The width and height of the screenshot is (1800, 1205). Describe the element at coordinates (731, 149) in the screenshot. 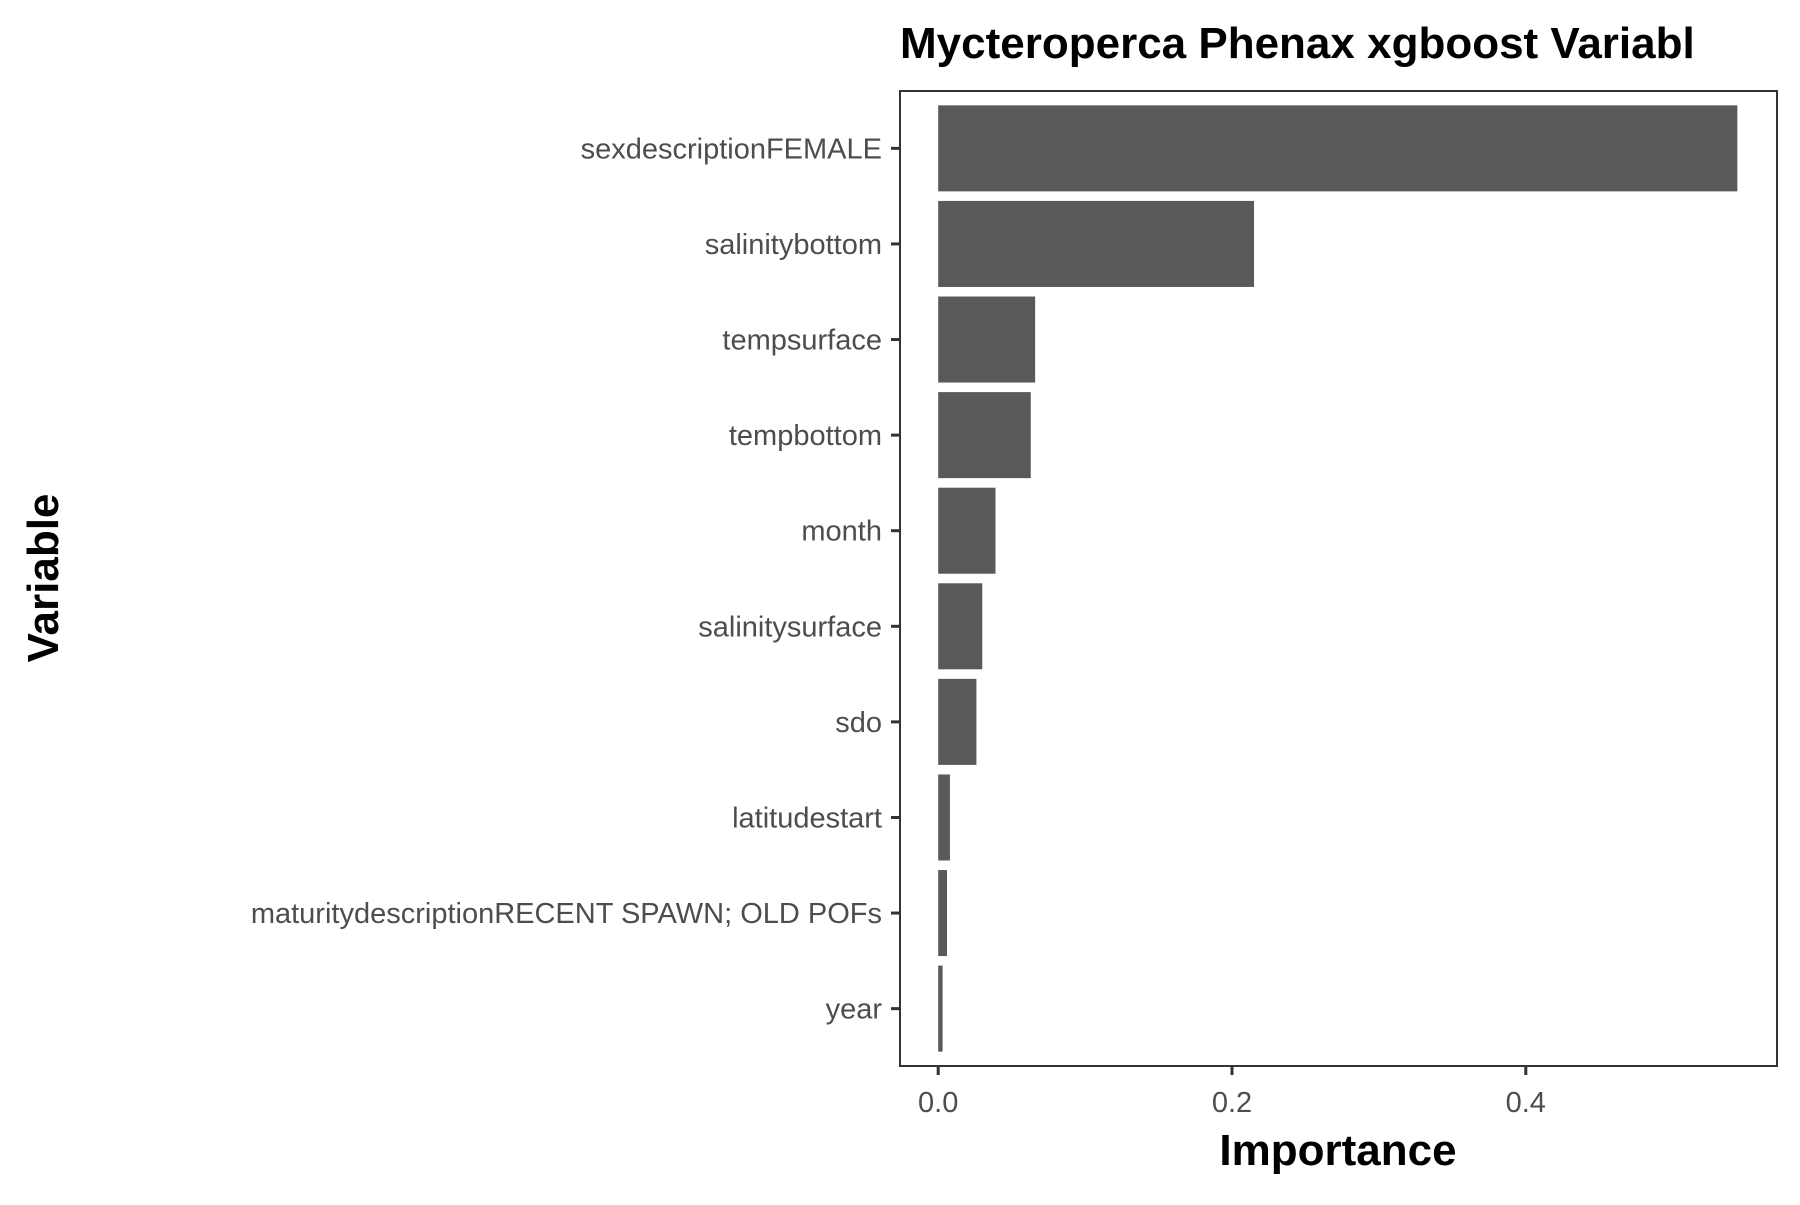

I see `y-tick-label-sexdescriptionfemale: sexdescriptionFEMALE` at that location.